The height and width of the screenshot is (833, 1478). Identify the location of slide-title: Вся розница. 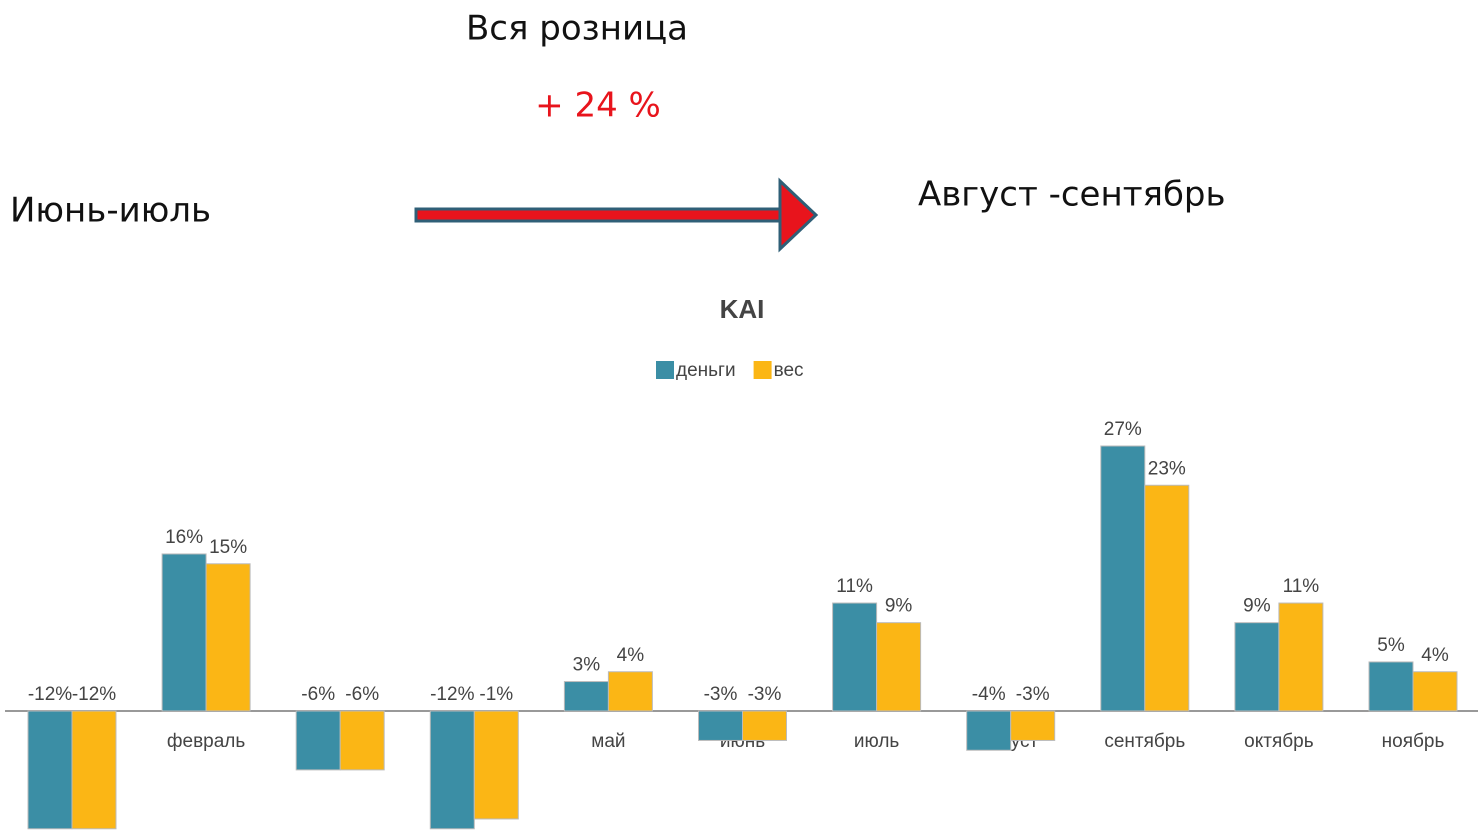
(577, 29).